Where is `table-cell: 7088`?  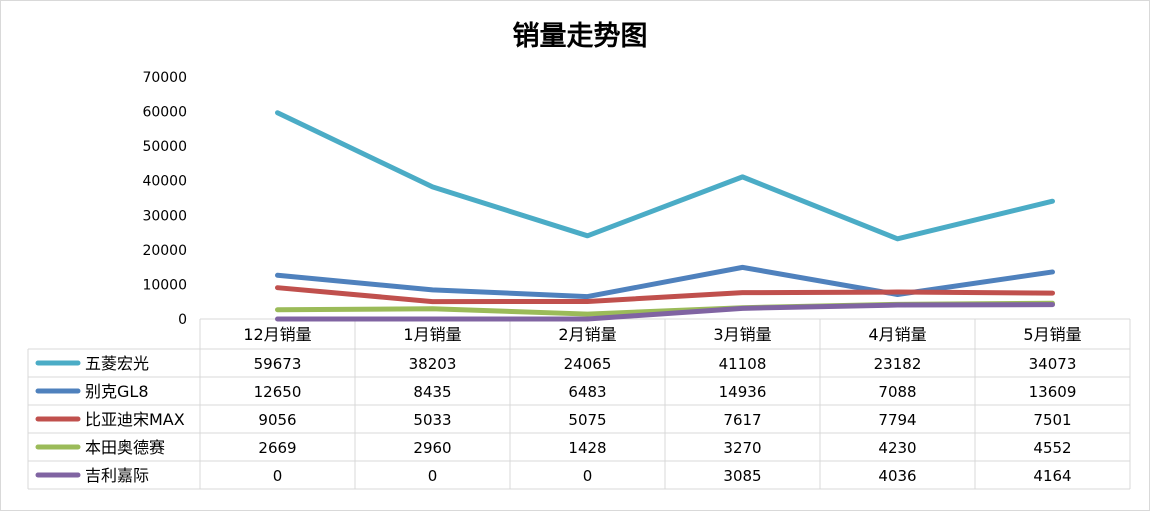
table-cell: 7088 is located at coordinates (897, 392).